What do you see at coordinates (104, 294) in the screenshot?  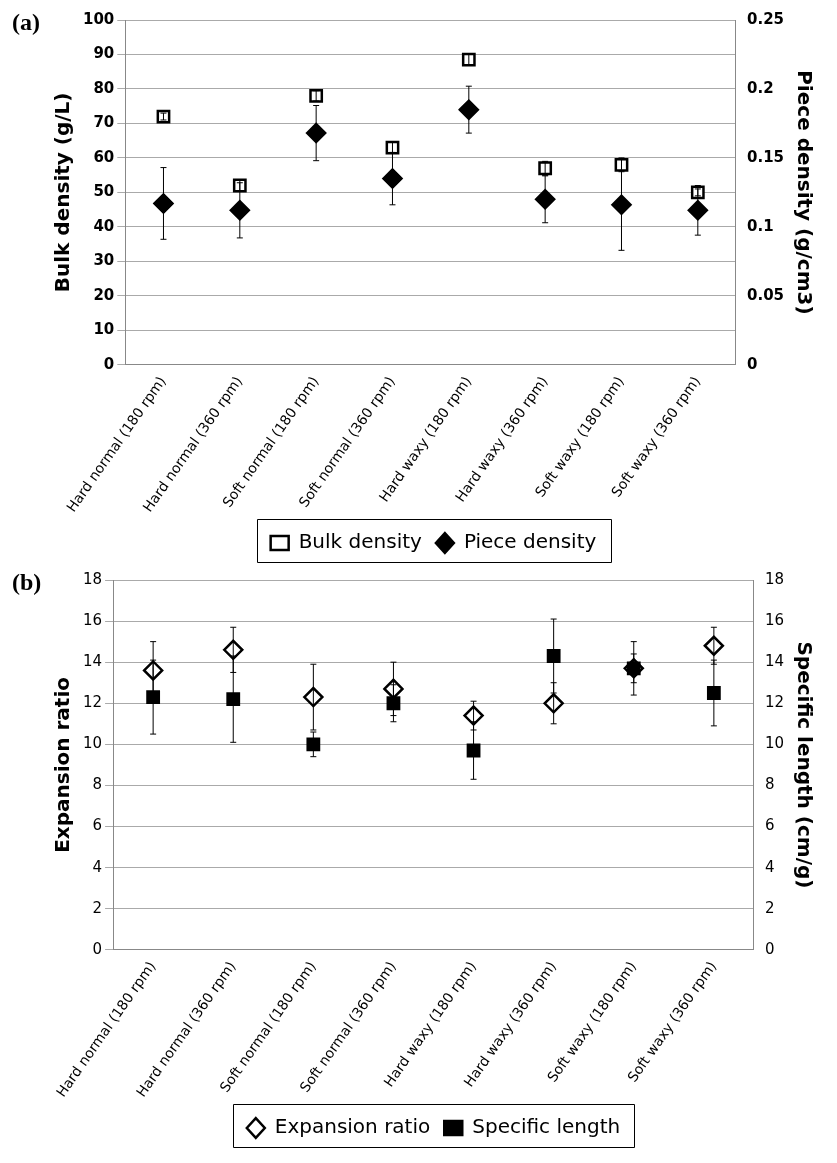 I see `y-tick-label: 20` at bounding box center [104, 294].